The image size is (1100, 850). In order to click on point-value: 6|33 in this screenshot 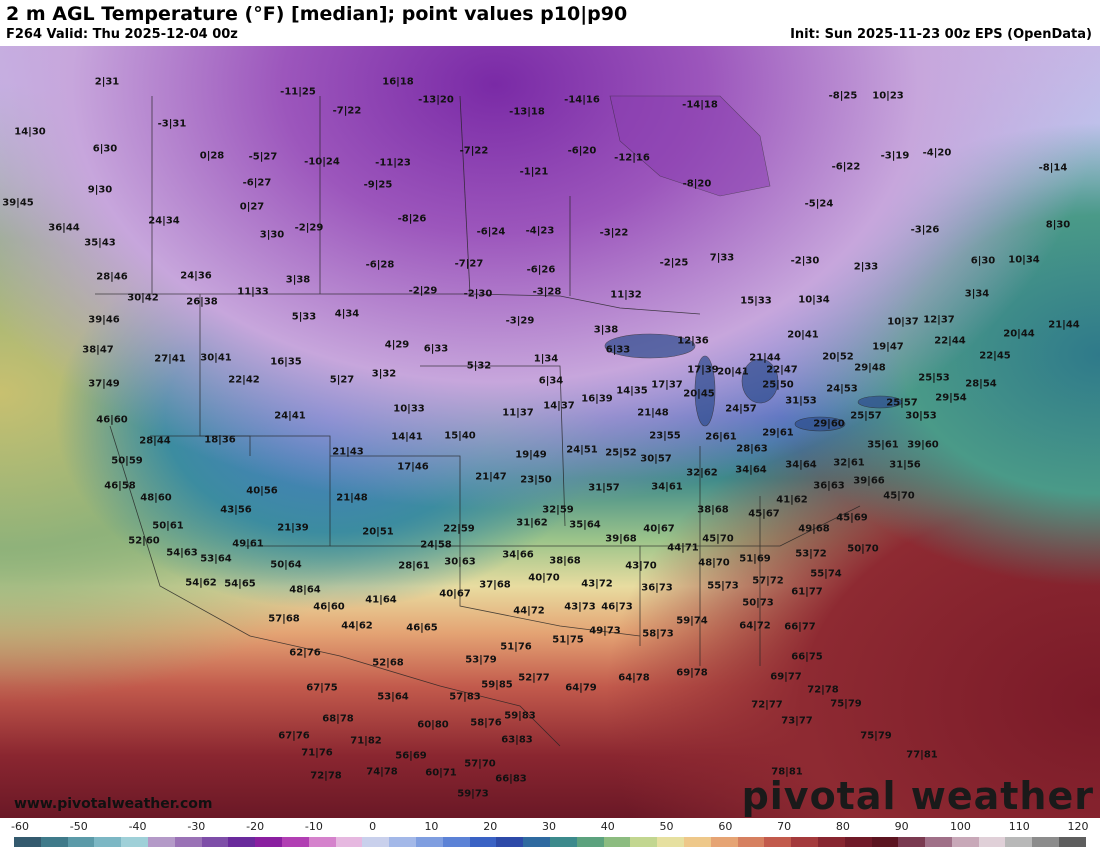, I will do `click(436, 349)`.